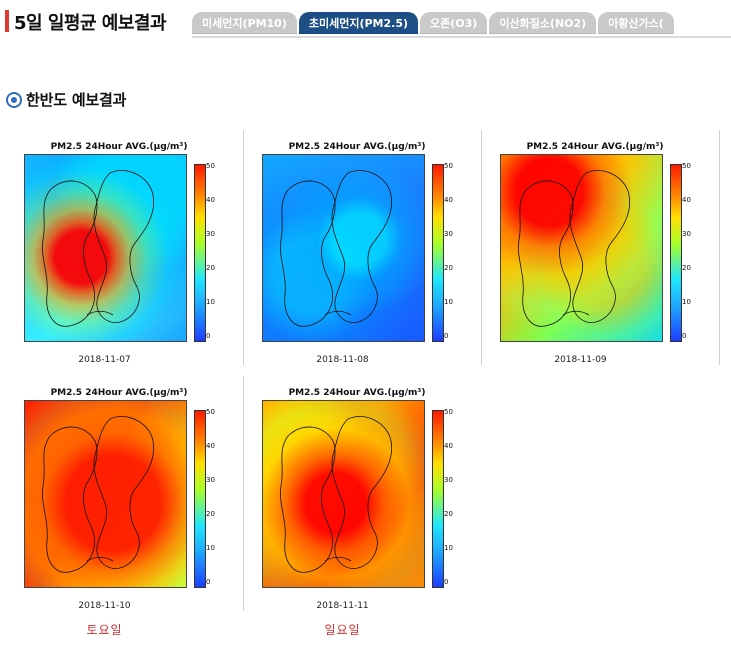  I want to click on section-title: 한반도 예보결과, so click(67, 99).